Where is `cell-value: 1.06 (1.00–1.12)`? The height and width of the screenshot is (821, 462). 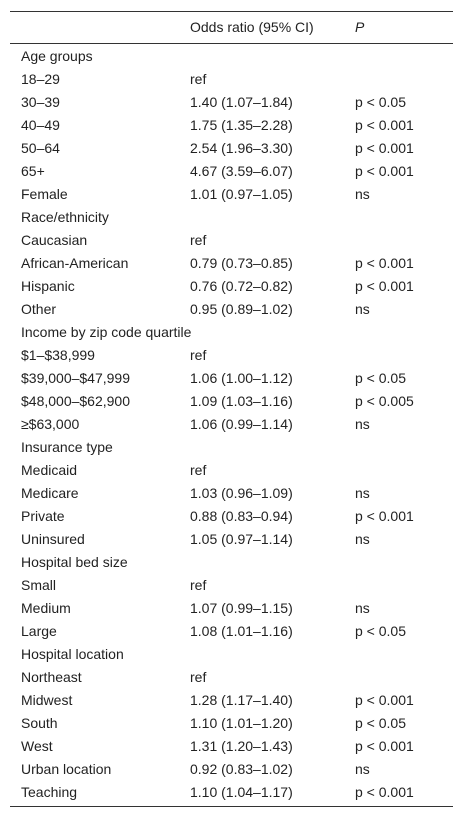 cell-value: 1.06 (1.00–1.12) is located at coordinates (241, 378).